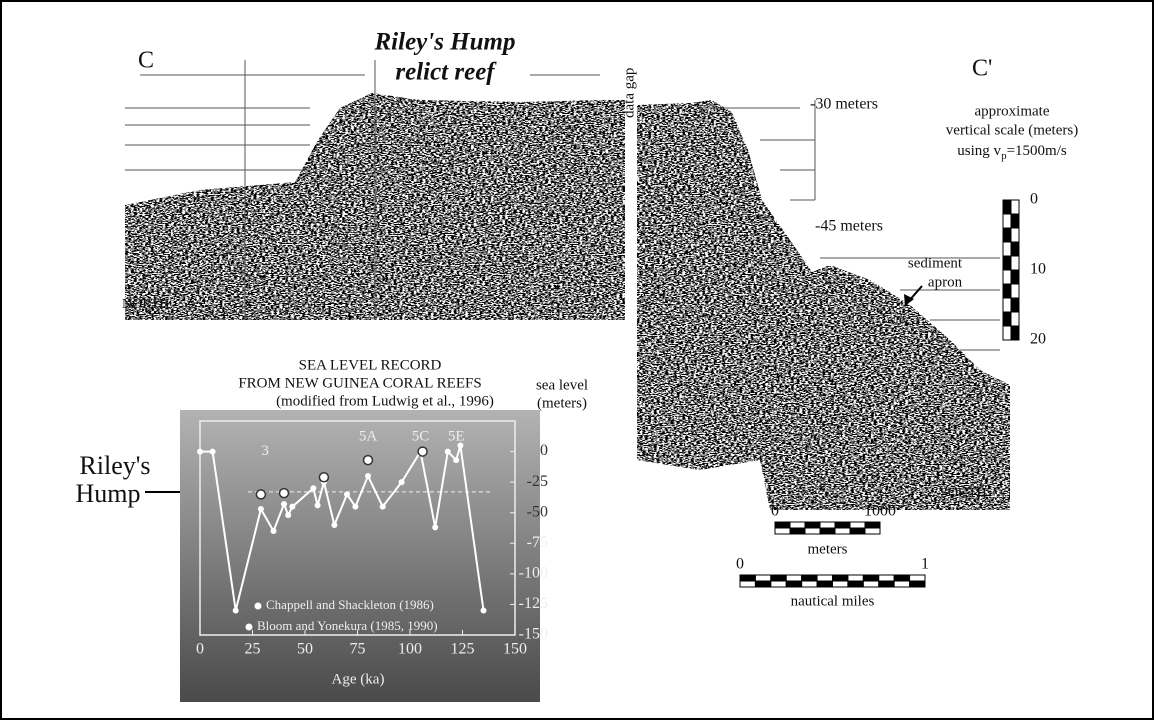 The width and height of the screenshot is (1154, 720). What do you see at coordinates (114, 465) in the screenshot?
I see `hump-label: Riley's` at bounding box center [114, 465].